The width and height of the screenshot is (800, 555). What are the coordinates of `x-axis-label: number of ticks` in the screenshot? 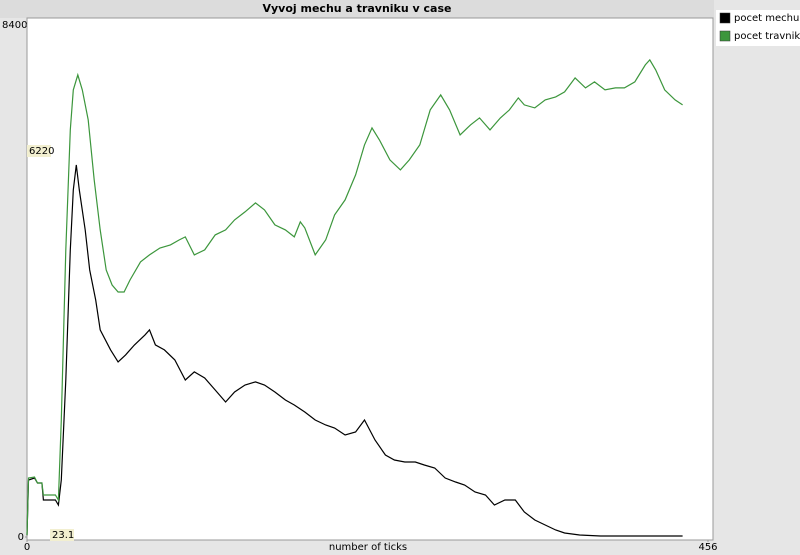 It's located at (368, 547).